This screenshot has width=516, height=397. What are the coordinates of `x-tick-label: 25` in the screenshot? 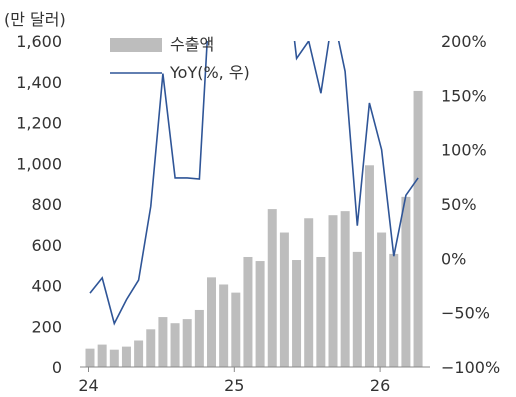 It's located at (234, 385).